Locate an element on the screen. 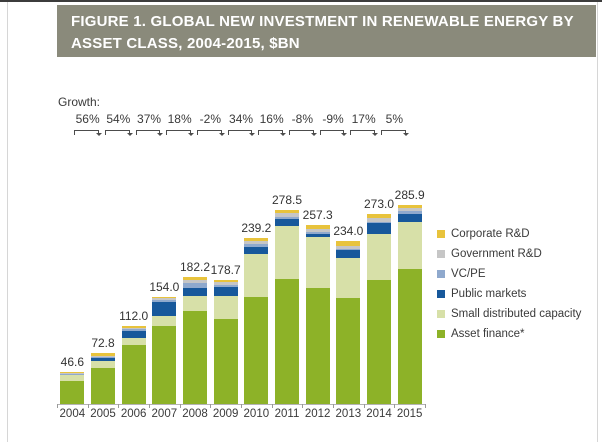 Image resolution: width=602 pixels, height=442 pixels. growth-annotation: -9% is located at coordinates (333, 124).